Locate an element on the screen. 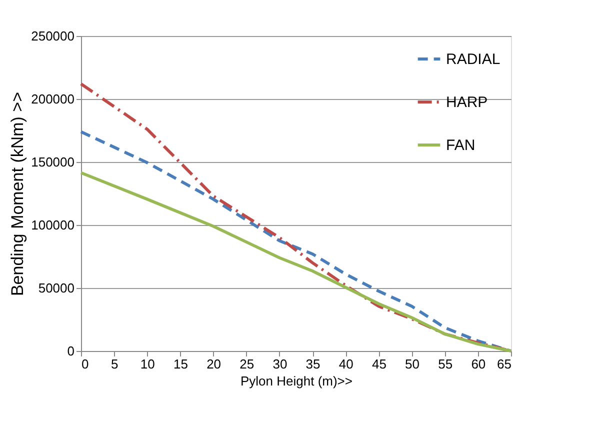 This screenshot has width=611, height=438. y-tick-label: 100000 is located at coordinates (52, 225).